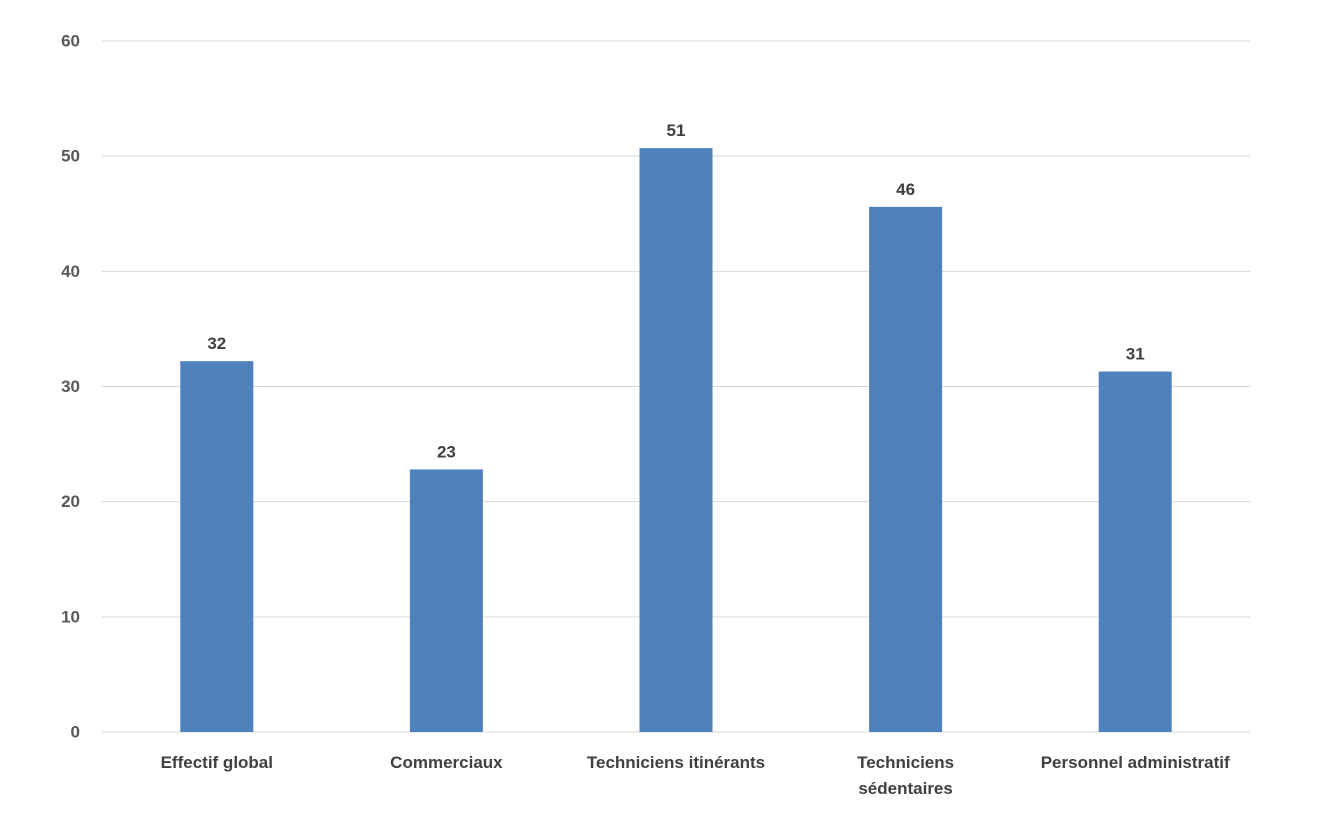 This screenshot has width=1317, height=840. Describe the element at coordinates (676, 130) in the screenshot. I see `bar-data-label: 51` at that location.